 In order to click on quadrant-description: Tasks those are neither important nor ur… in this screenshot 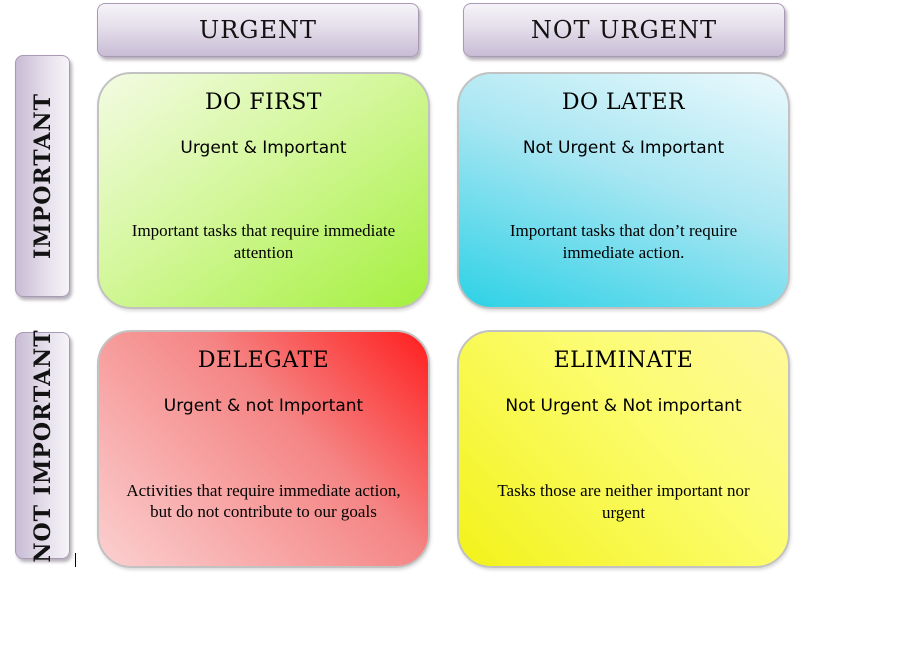, I will do `click(623, 501)`.